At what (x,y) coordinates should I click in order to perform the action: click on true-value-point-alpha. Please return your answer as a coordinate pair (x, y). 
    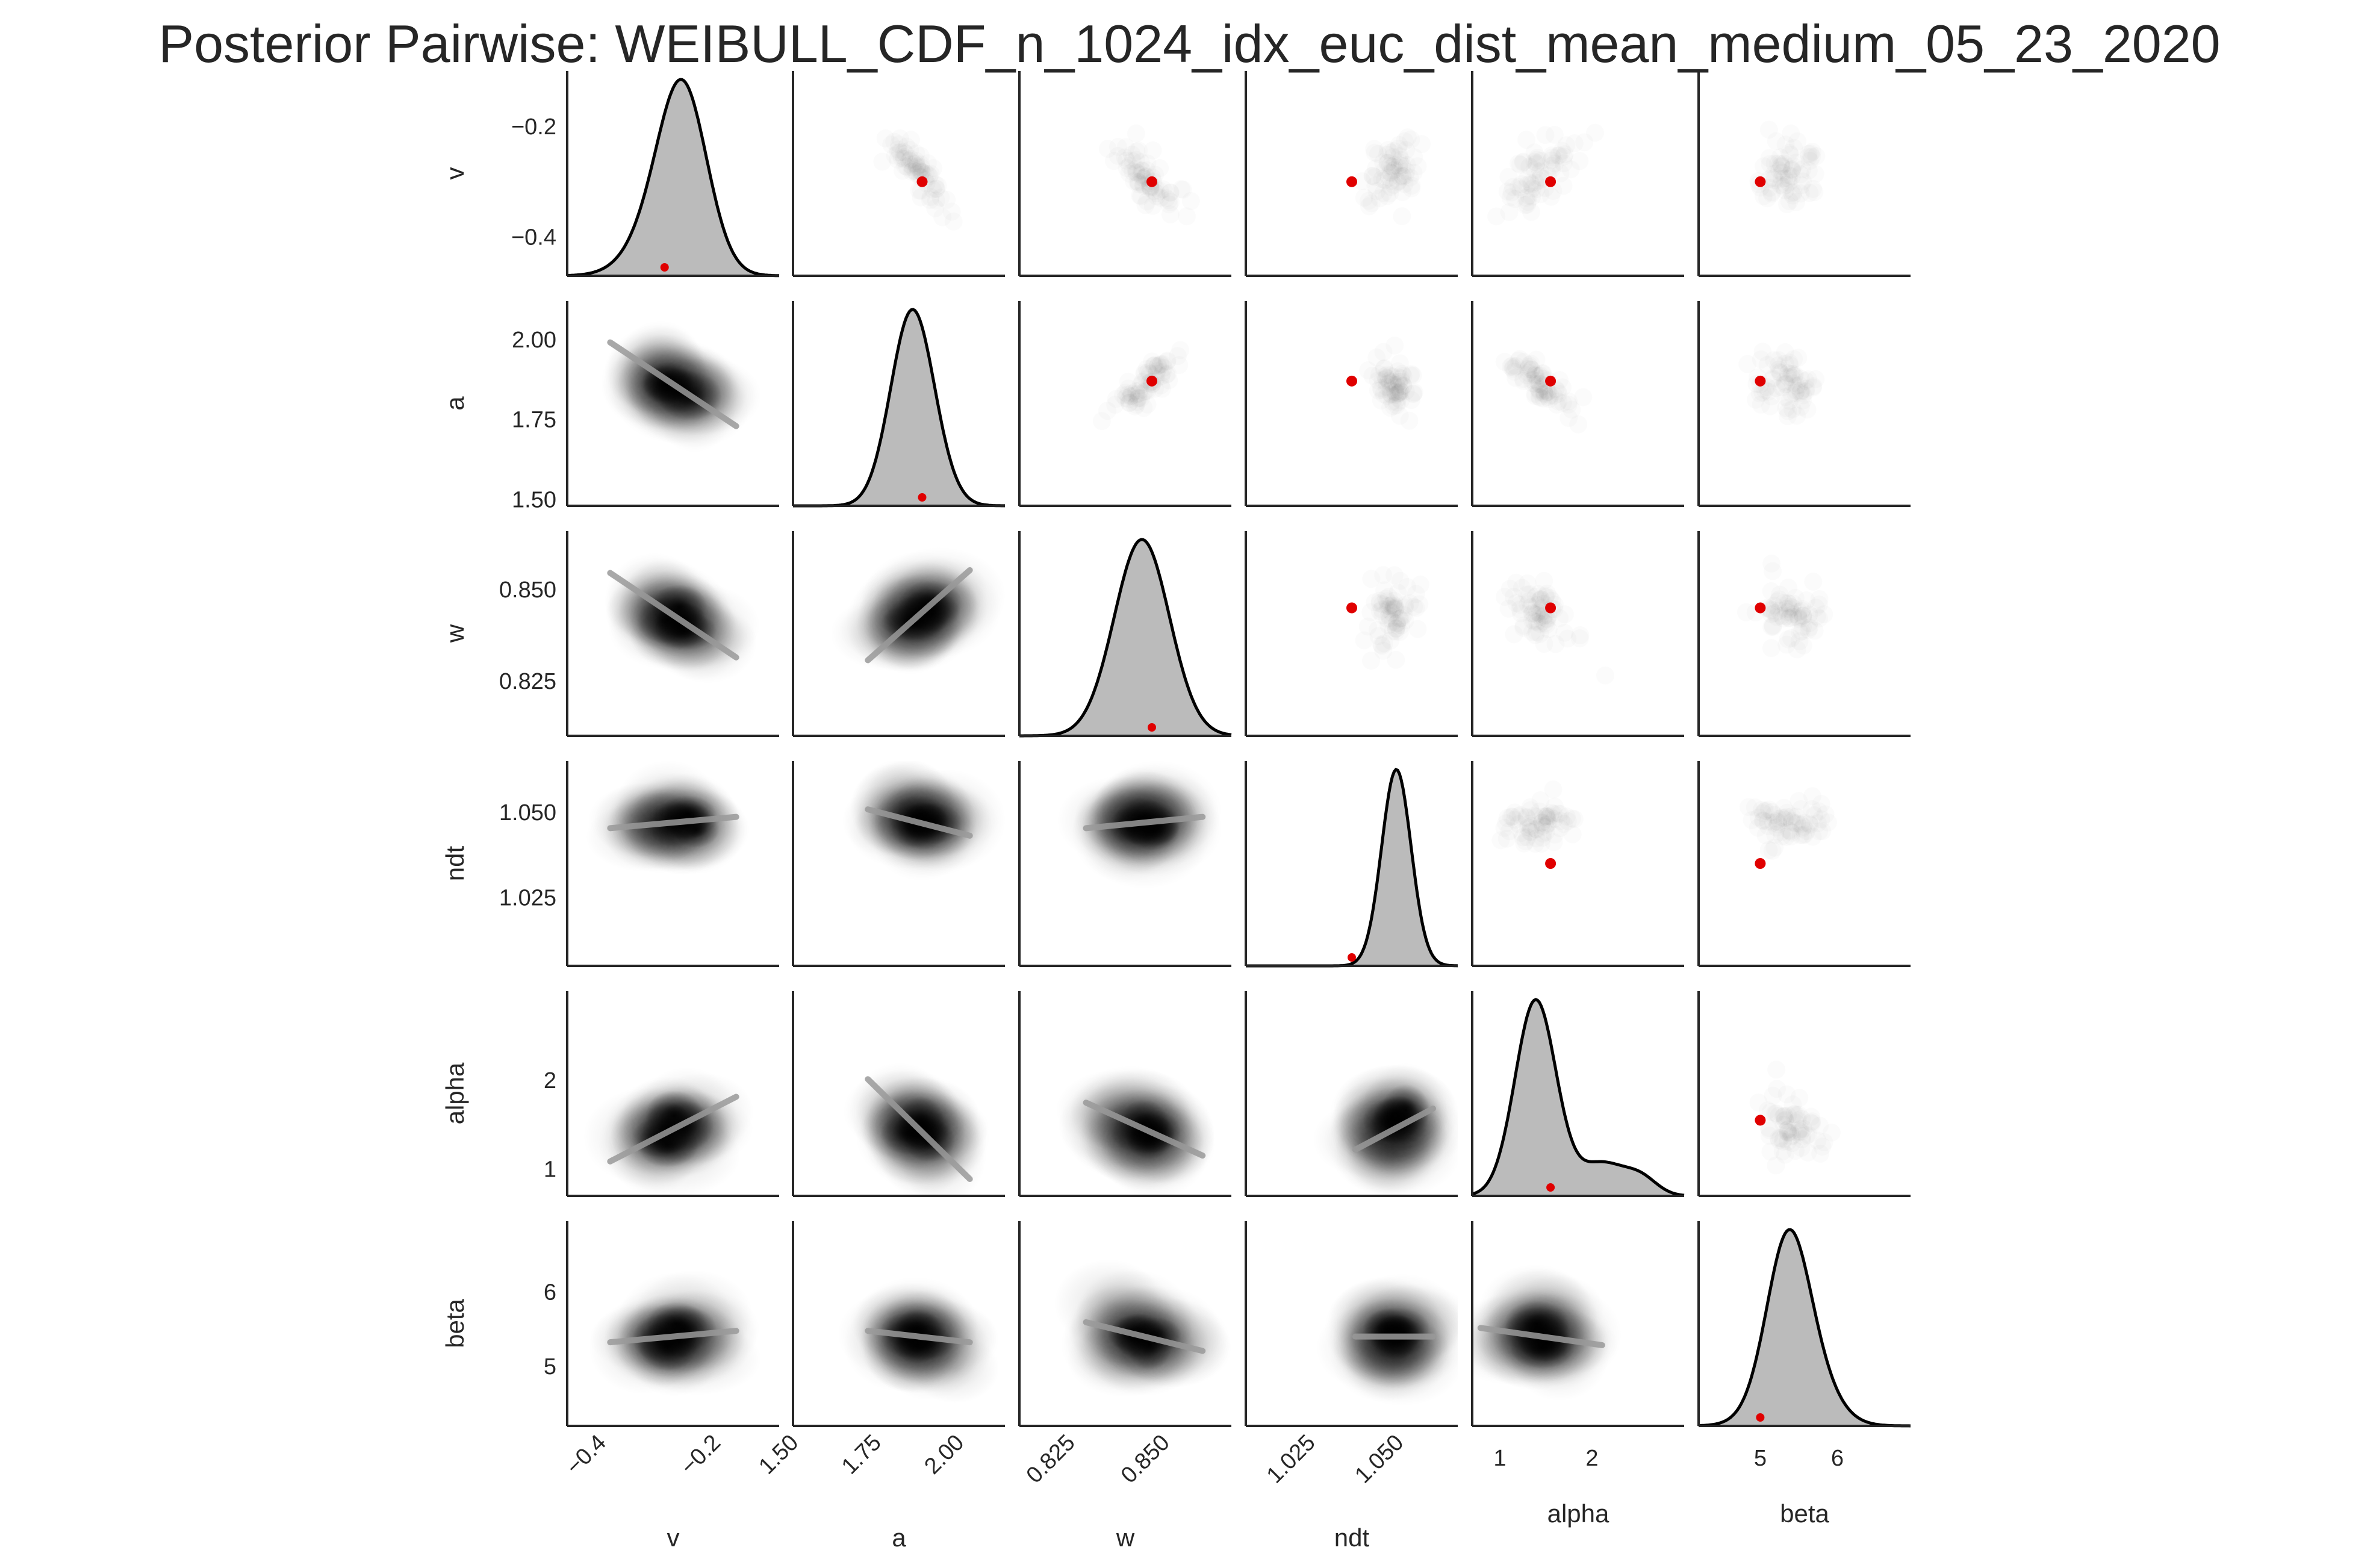
    Looking at the image, I should click on (1550, 1188).